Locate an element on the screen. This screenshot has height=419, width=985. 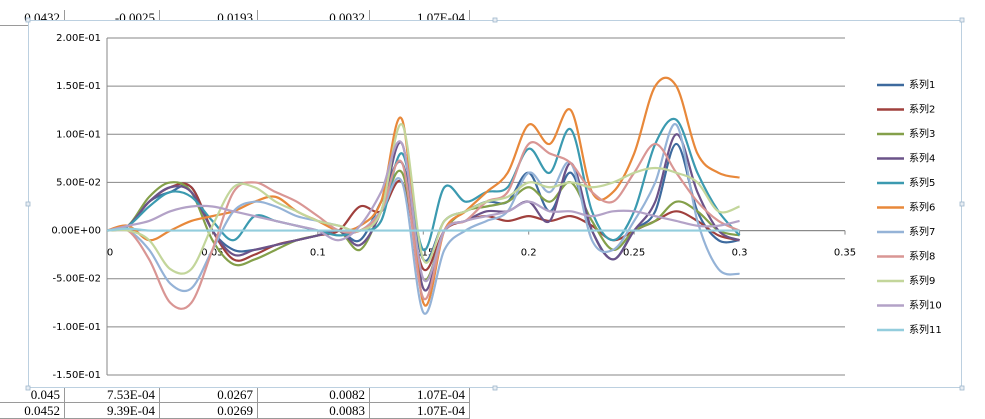
y-tick-label: 5.00E-02 is located at coordinates (78, 182).